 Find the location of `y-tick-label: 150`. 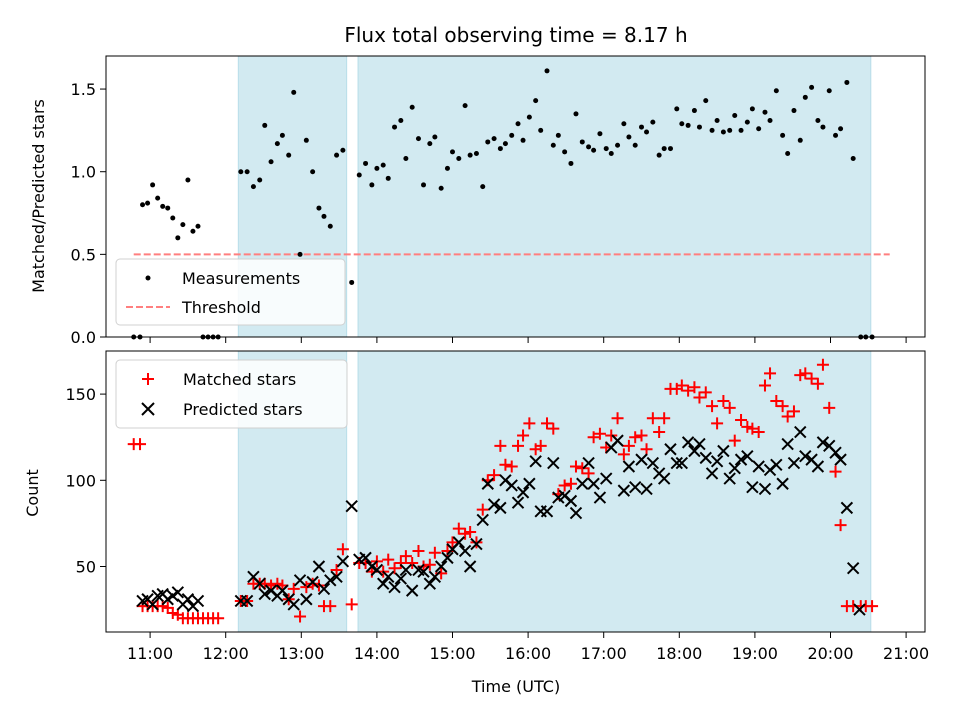

y-tick-label: 150 is located at coordinates (80, 394).